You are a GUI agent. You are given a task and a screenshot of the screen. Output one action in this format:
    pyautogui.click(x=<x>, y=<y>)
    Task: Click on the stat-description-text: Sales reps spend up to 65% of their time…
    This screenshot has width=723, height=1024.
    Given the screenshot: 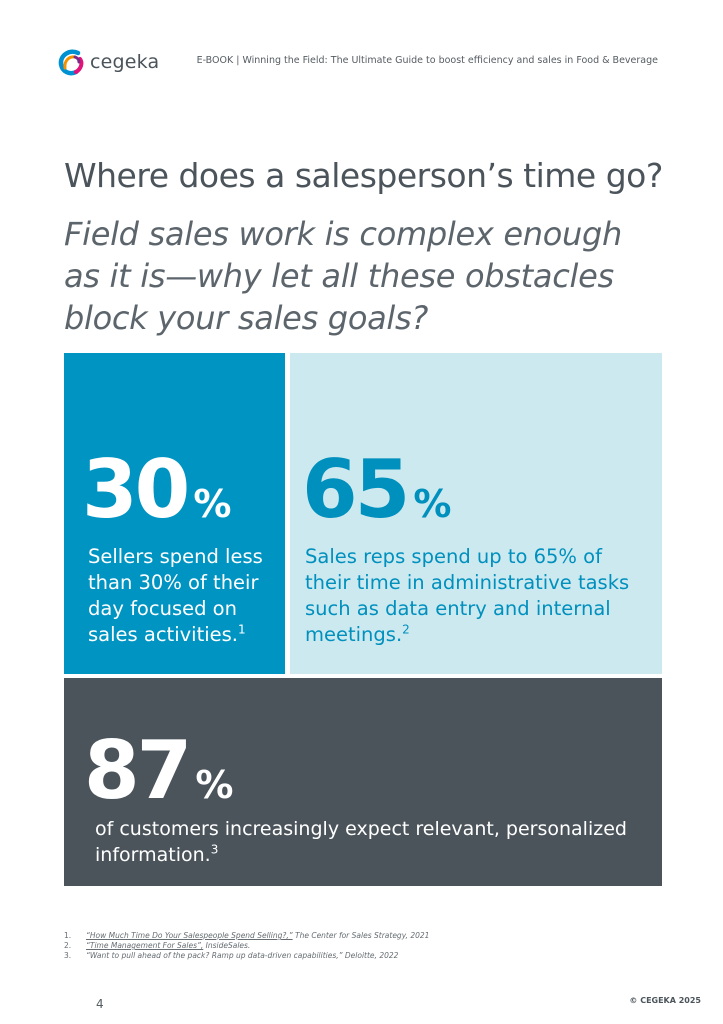 What is the action you would take?
    pyautogui.click(x=467, y=595)
    